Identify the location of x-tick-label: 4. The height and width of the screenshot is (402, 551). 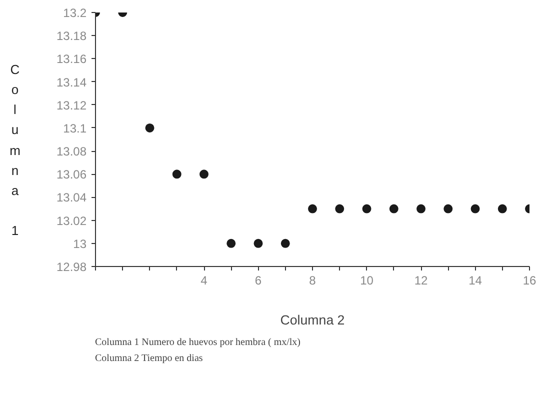
(204, 281).